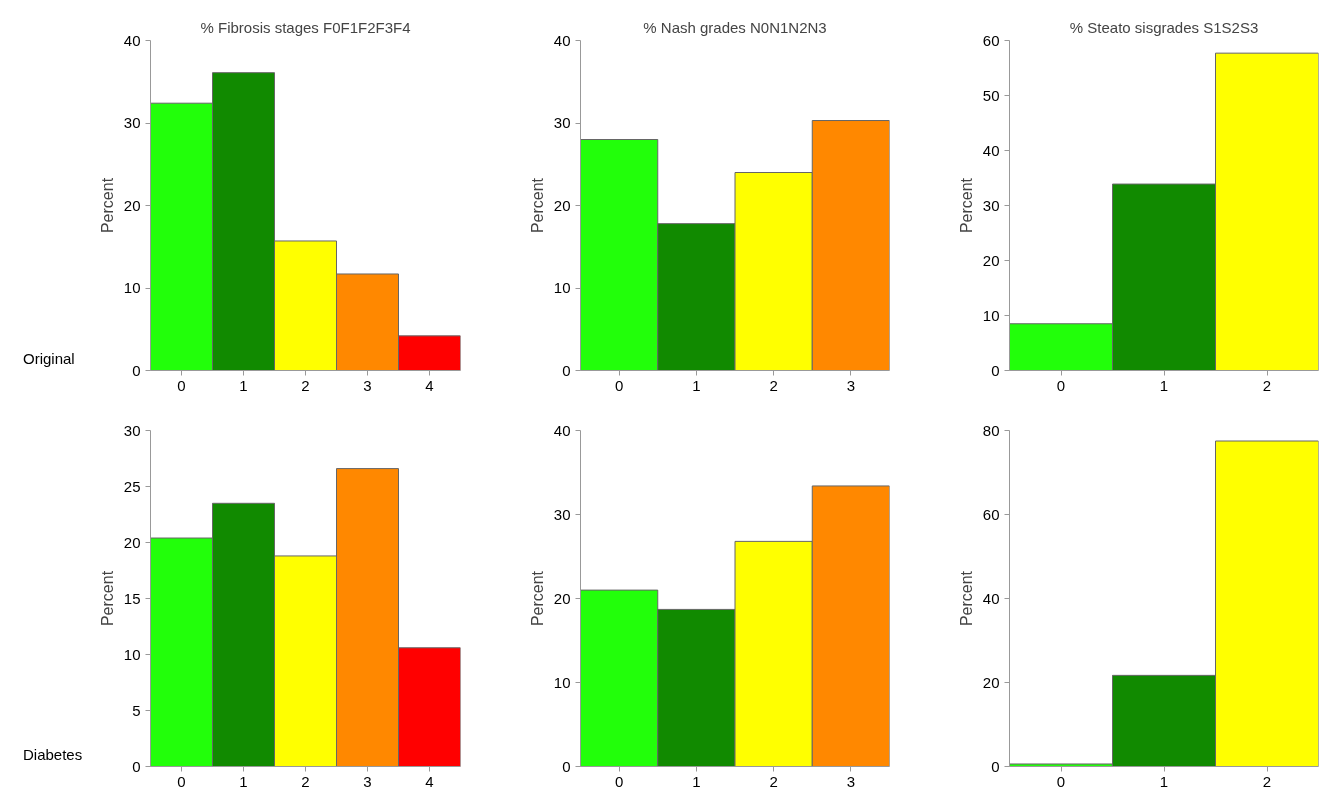 Image resolution: width=1328 pixels, height=796 pixels. What do you see at coordinates (991, 95) in the screenshot?
I see `y-tick-label: 50` at bounding box center [991, 95].